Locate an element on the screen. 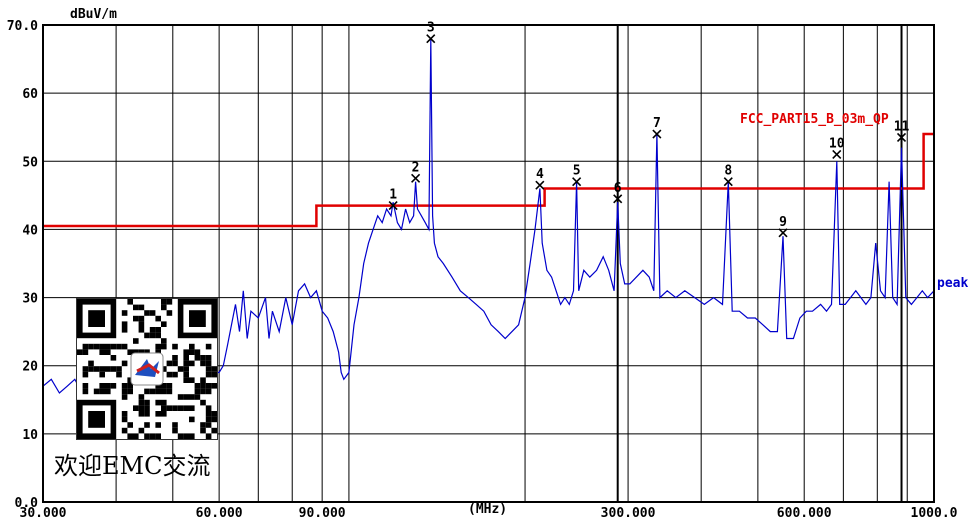 The height and width of the screenshot is (527, 979). y-tick-label: 70.0 is located at coordinates (22, 26).